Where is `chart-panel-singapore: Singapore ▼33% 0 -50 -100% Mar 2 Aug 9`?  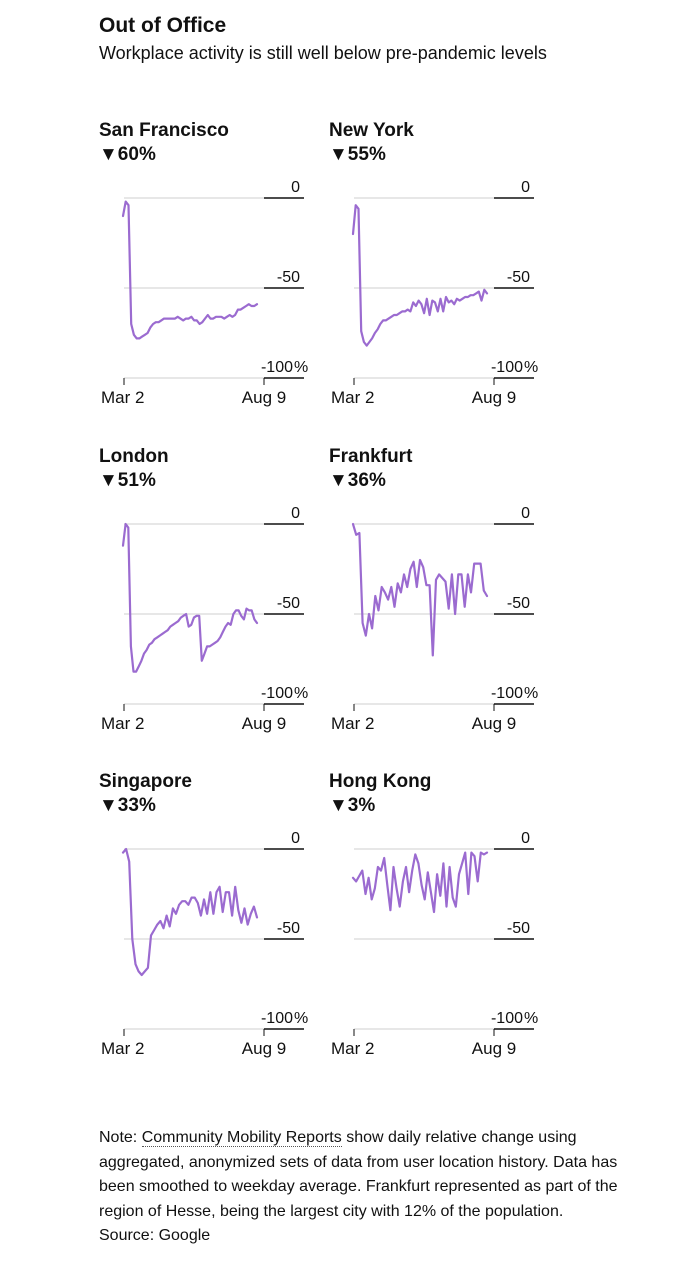 chart-panel-singapore: Singapore ▼33% 0 -50 -100% Mar 2 Aug 9 is located at coordinates (214, 921).